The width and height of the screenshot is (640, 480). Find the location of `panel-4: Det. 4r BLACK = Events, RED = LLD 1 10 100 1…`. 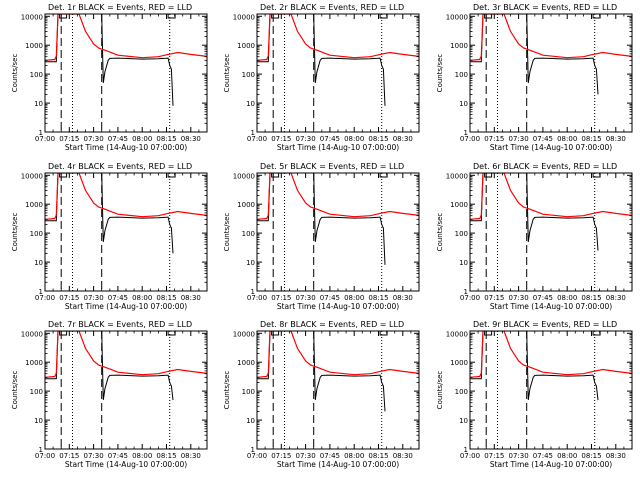

panel-4: Det. 4r BLACK = Events, RED = LLD 1 10 100 1… is located at coordinates (109, 236).